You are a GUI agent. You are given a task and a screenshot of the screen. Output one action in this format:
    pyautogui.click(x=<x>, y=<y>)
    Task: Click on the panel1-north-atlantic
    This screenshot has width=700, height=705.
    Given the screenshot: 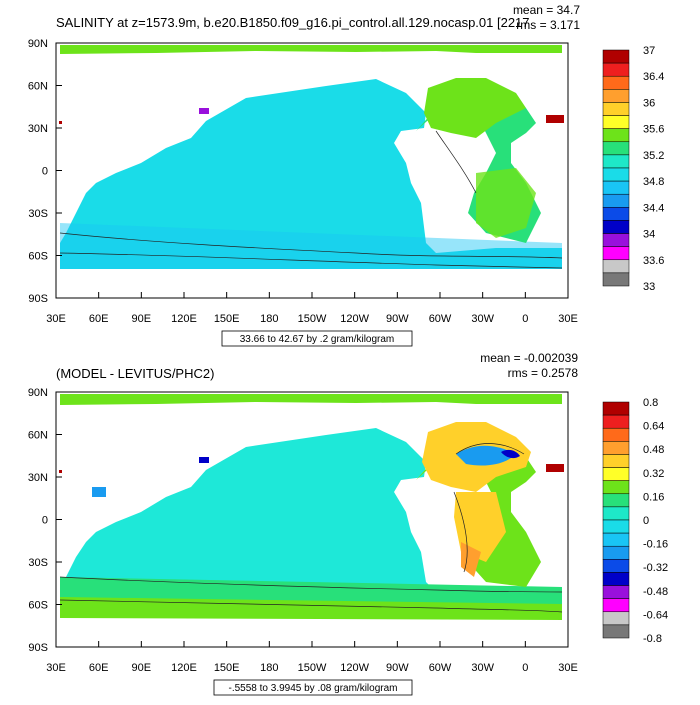 What is the action you would take?
    pyautogui.click(x=475, y=108)
    